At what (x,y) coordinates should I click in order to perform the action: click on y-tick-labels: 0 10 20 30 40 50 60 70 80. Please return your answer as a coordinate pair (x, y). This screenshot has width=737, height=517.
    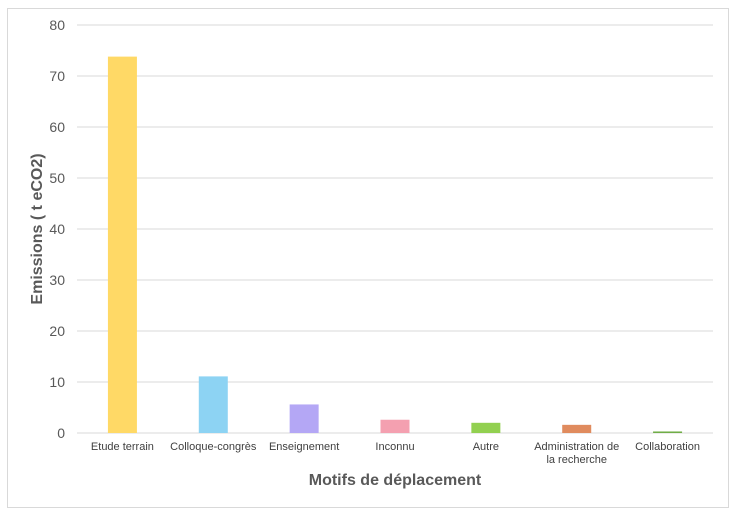
    Looking at the image, I should click on (57, 229).